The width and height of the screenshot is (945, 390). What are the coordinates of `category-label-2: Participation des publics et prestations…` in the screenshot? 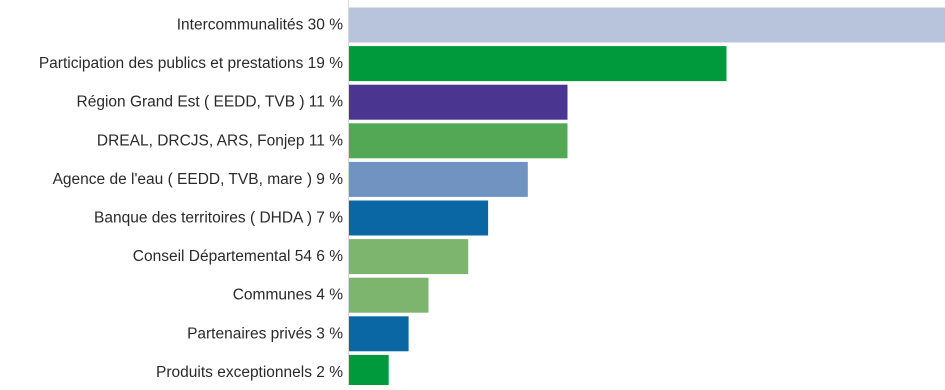 It's located at (191, 63).